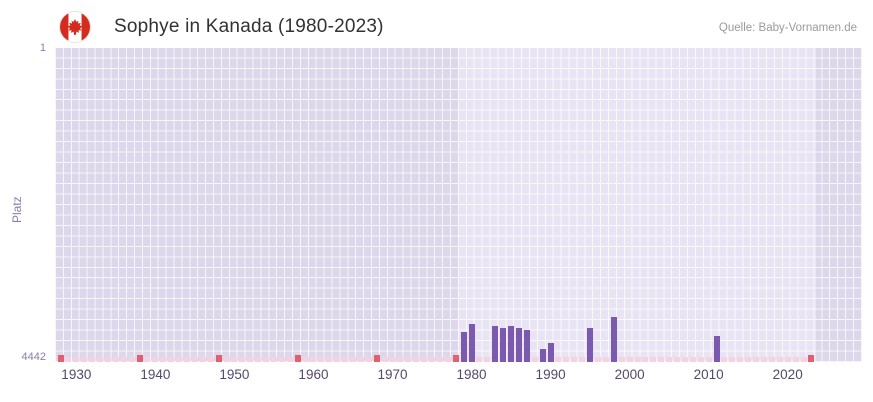  I want to click on x-tick-label: 1940, so click(155, 374).